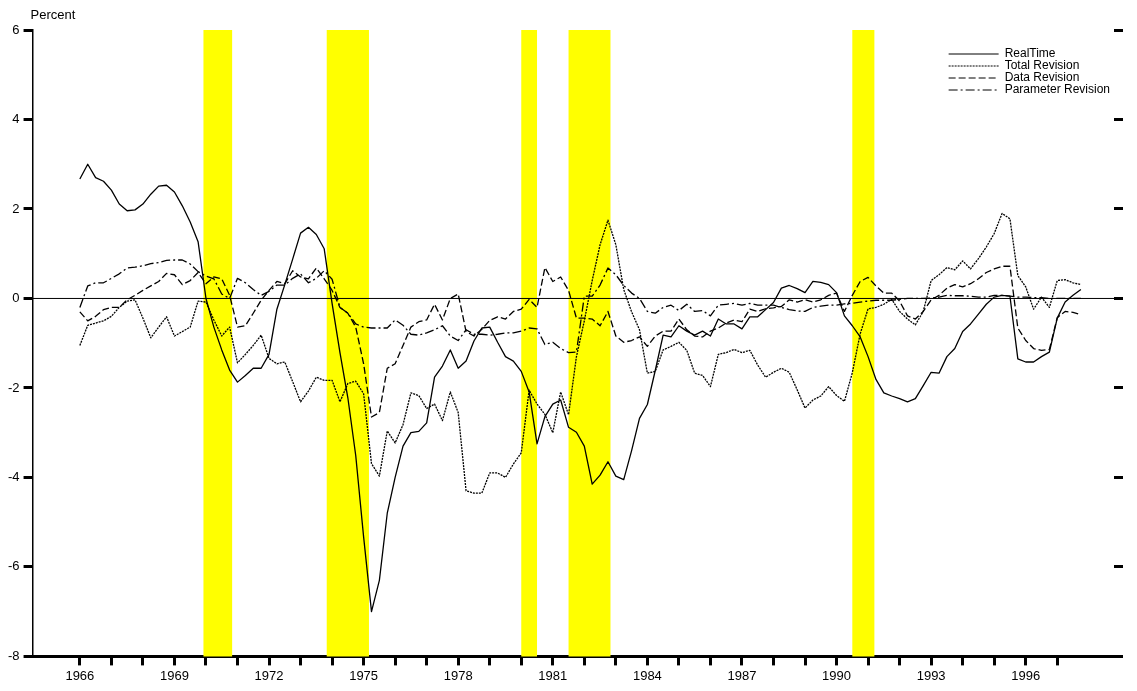 The image size is (1137, 691). Describe the element at coordinates (174, 675) in the screenshot. I see `x-tick-label: 1969` at that location.